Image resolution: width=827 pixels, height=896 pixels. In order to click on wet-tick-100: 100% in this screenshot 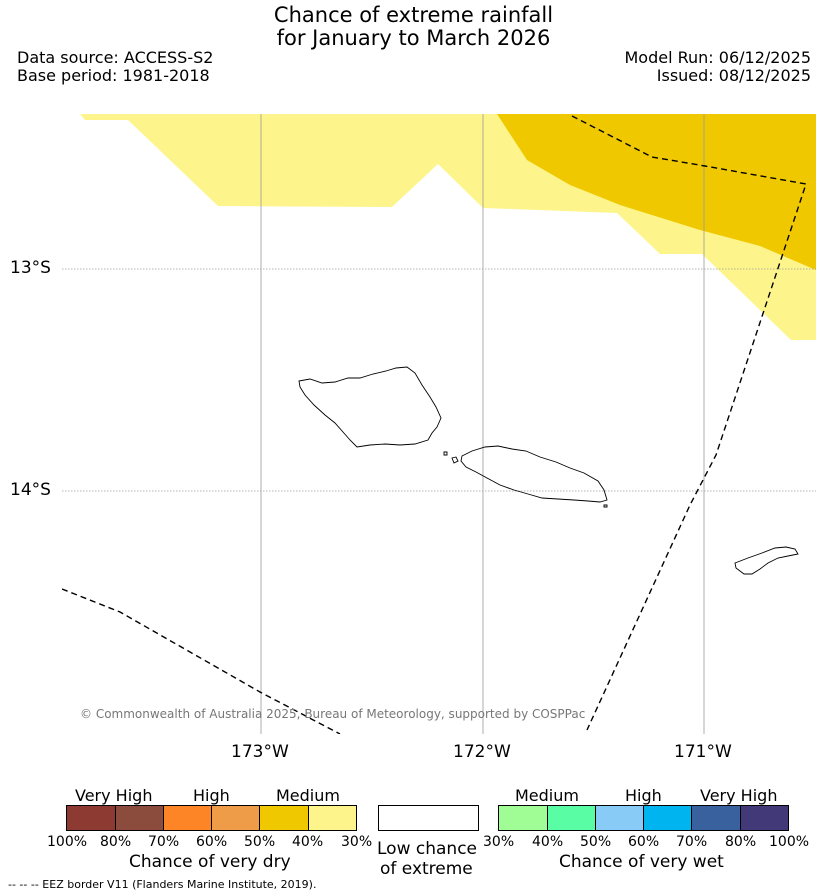, I will do `click(789, 842)`.